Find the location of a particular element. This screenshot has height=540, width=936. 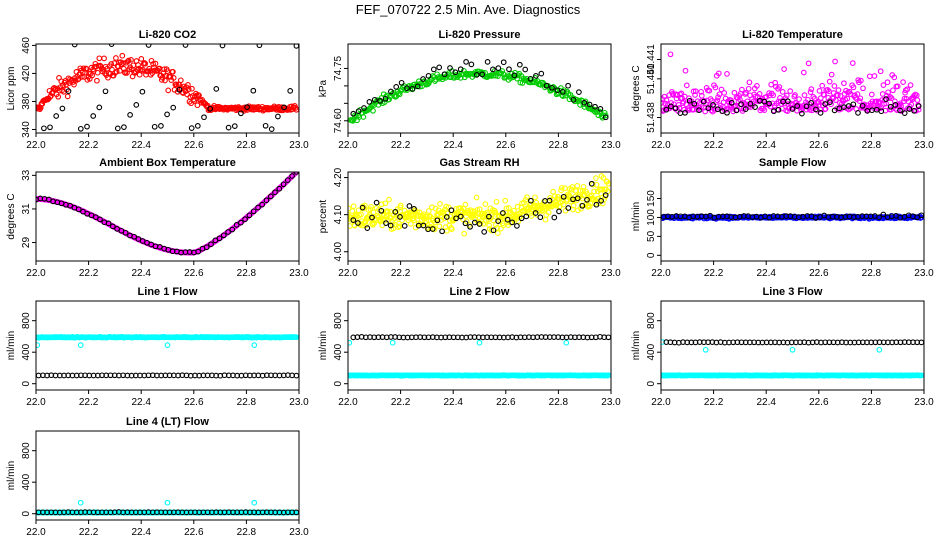

y-tick-label: 460 is located at coordinates (26, 45).